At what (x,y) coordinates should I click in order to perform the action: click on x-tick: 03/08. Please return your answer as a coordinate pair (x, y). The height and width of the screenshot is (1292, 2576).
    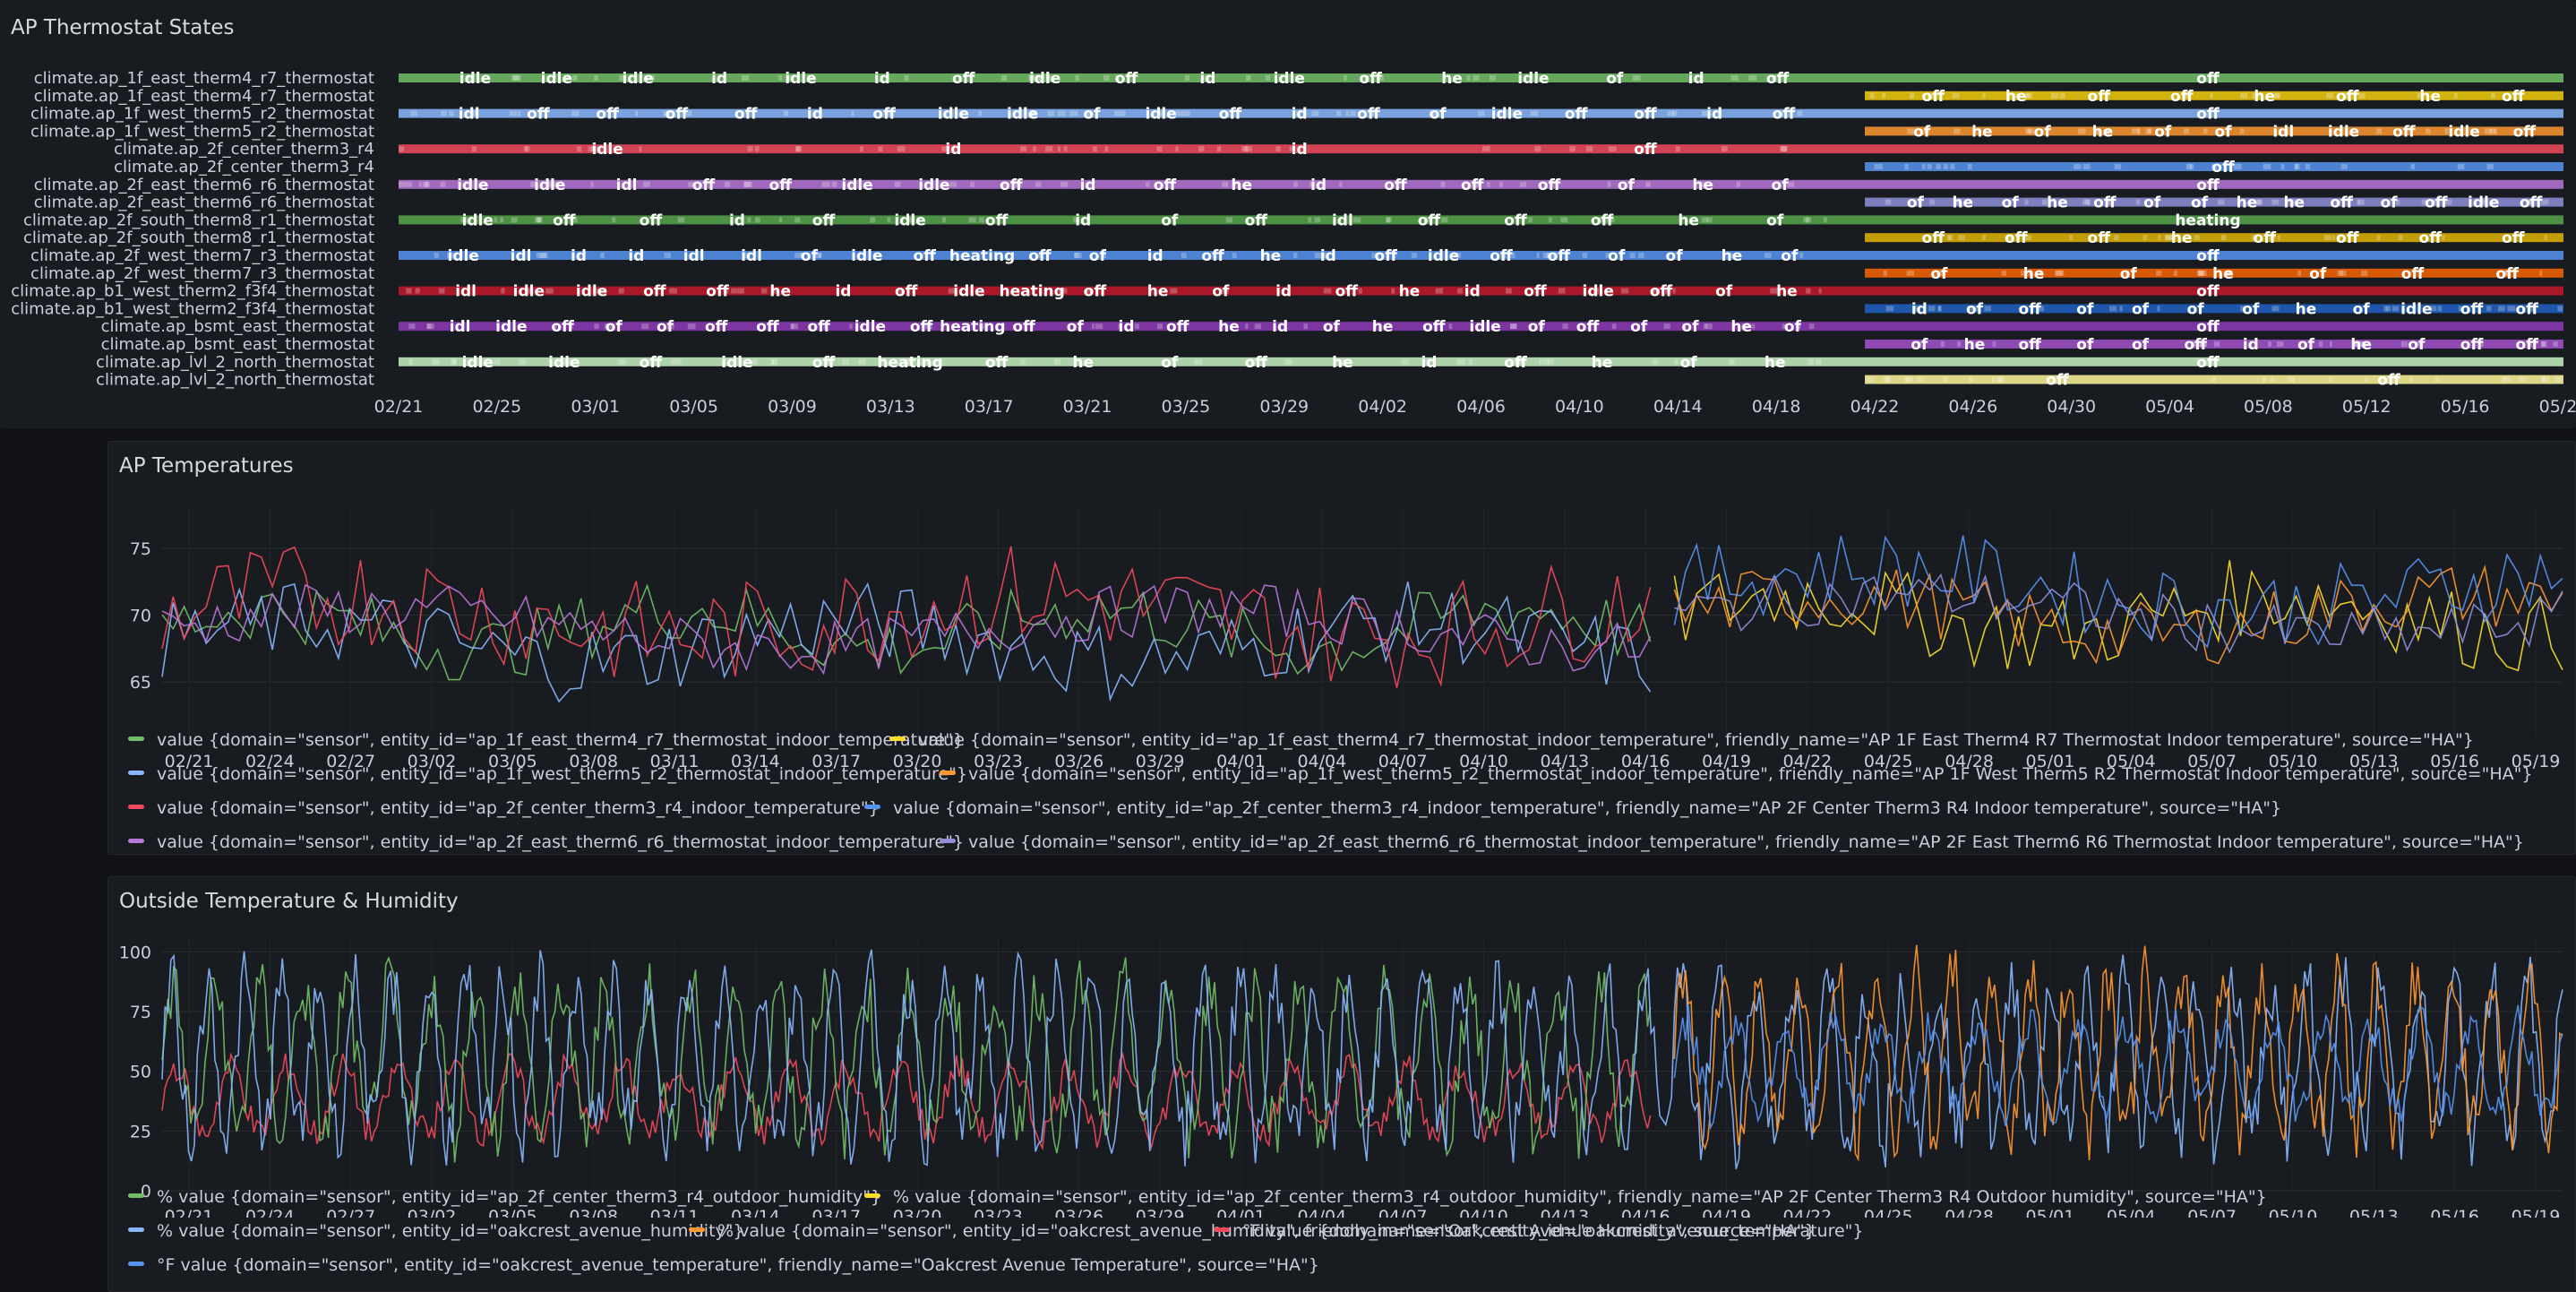
    Looking at the image, I should click on (593, 1212).